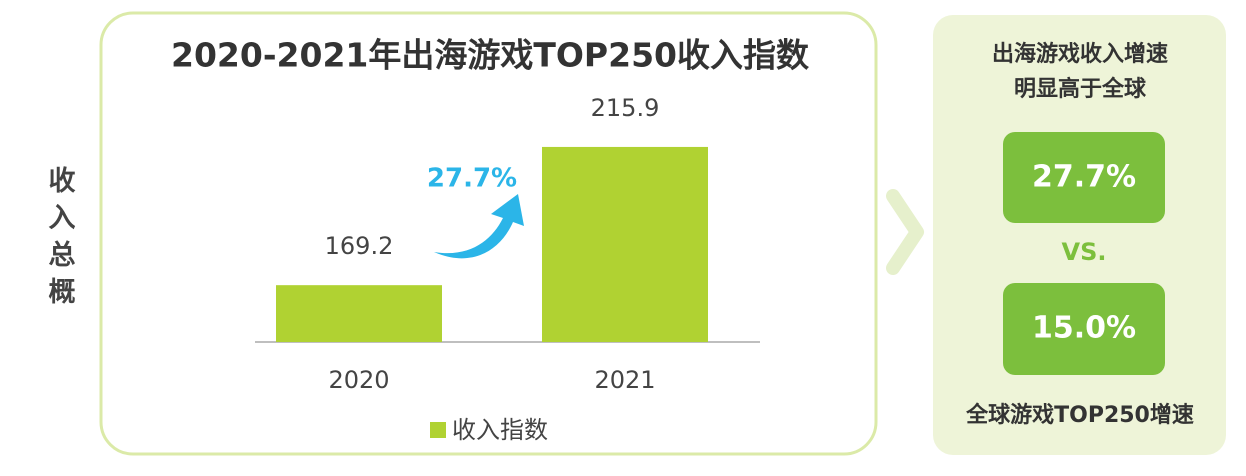  Describe the element at coordinates (62, 237) in the screenshot. I see `side-label: 收入总概` at that location.